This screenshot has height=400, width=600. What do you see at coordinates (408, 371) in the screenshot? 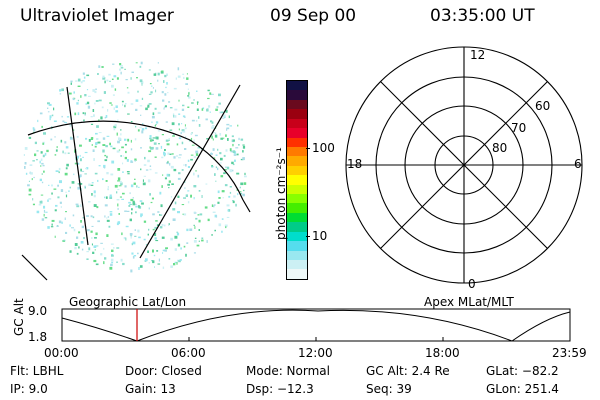
I see `gc-altitude-readout: GC Alt: 2.4 Re` at bounding box center [408, 371].